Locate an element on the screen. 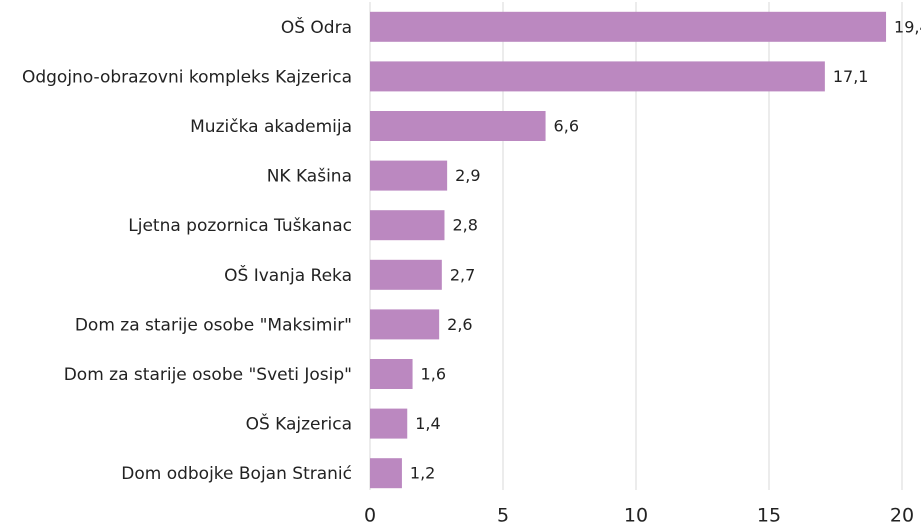 This screenshot has width=921, height=527. value-label: 1,2 is located at coordinates (422, 473).